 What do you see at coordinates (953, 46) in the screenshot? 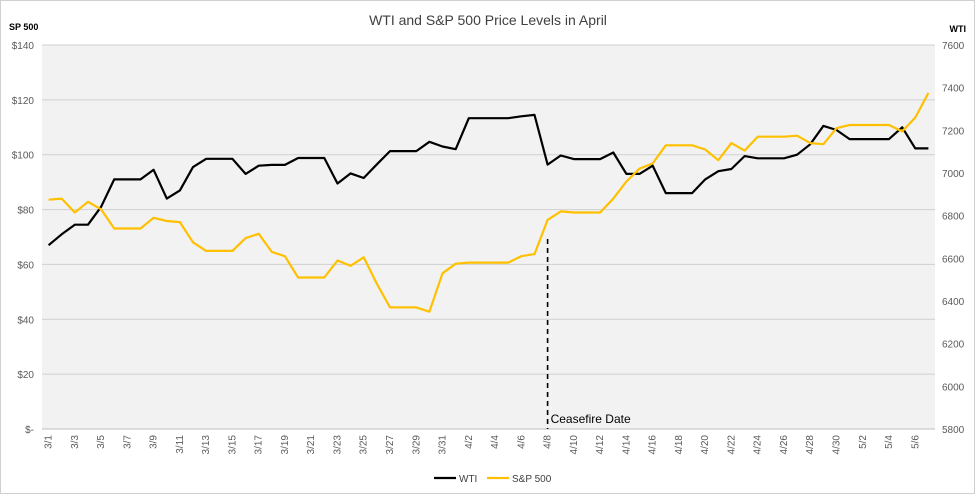
I see `right-tick-label: 7600` at bounding box center [953, 46].